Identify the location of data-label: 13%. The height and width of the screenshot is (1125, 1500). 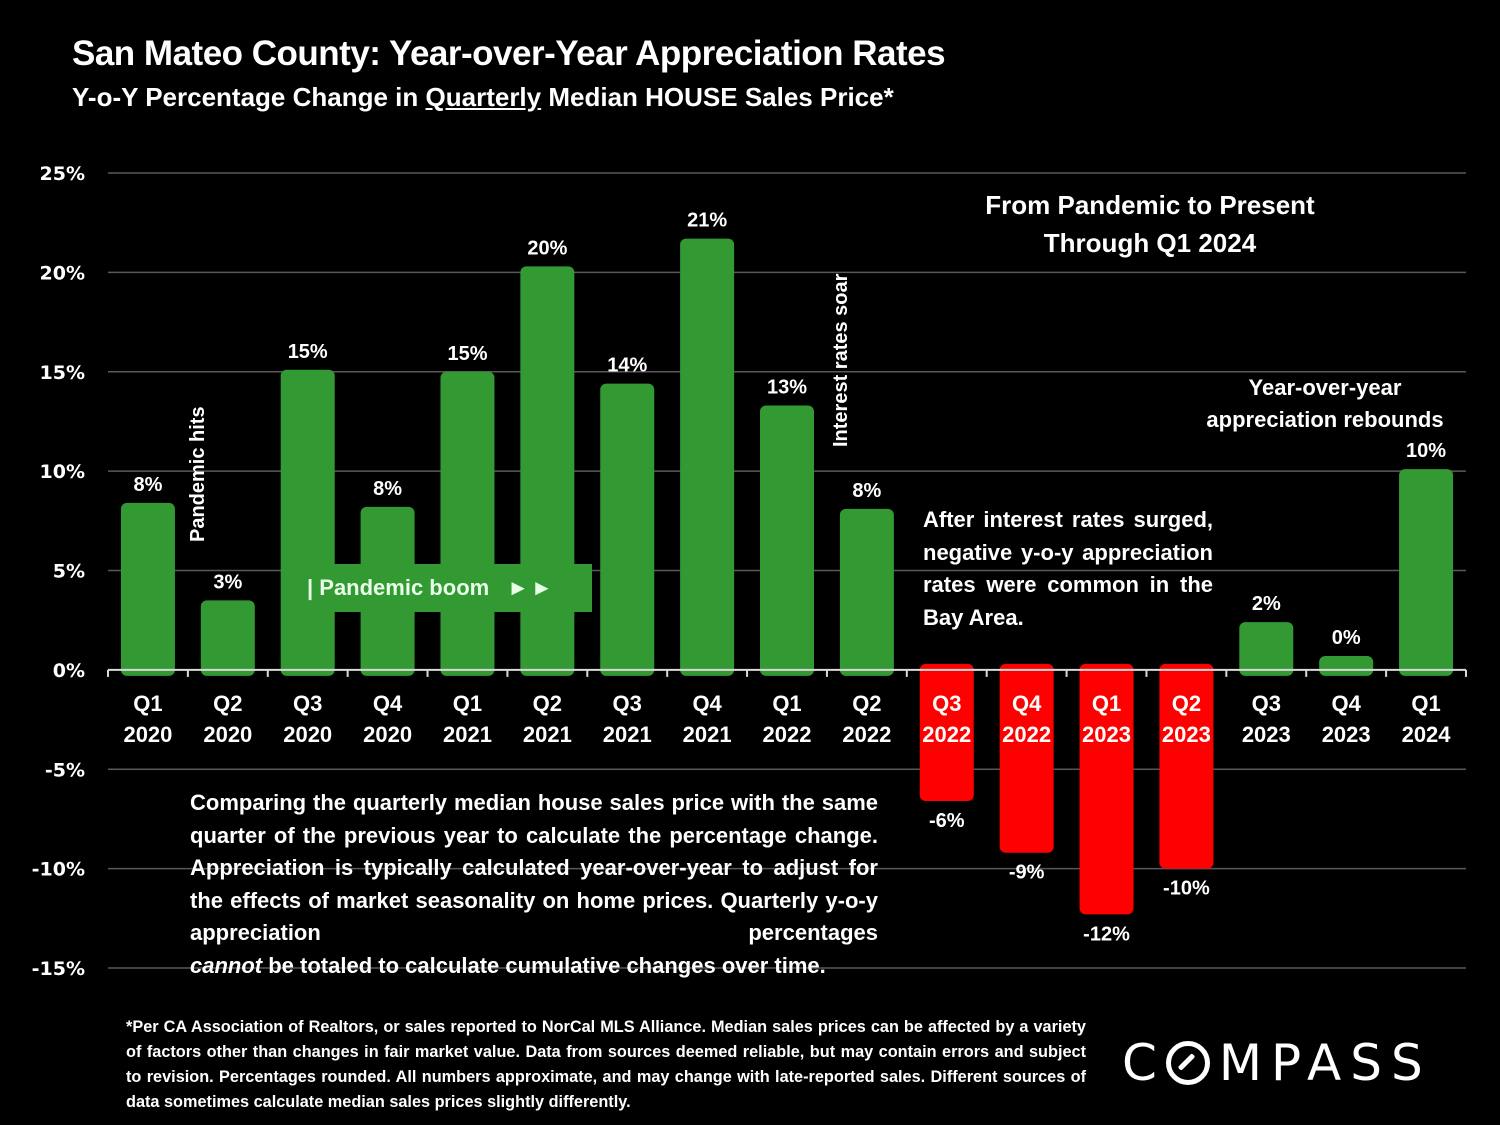
(787, 388).